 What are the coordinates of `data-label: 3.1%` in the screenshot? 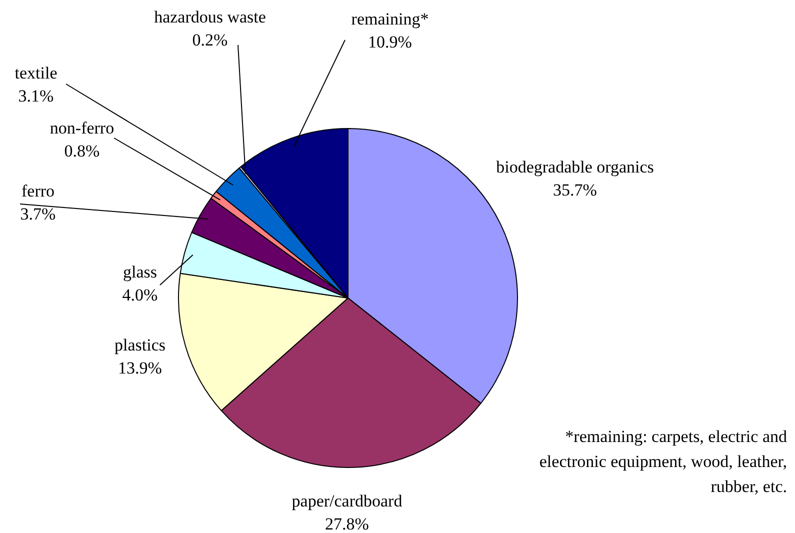 It's located at (36, 96).